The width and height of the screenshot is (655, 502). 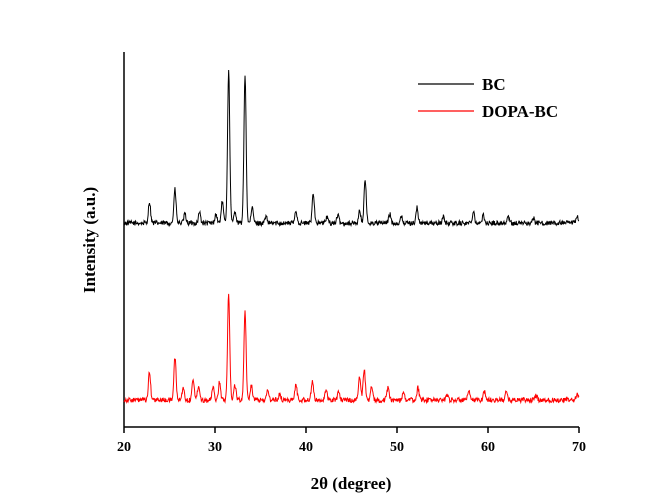 What do you see at coordinates (397, 447) in the screenshot?
I see `x-tick-label: 50` at bounding box center [397, 447].